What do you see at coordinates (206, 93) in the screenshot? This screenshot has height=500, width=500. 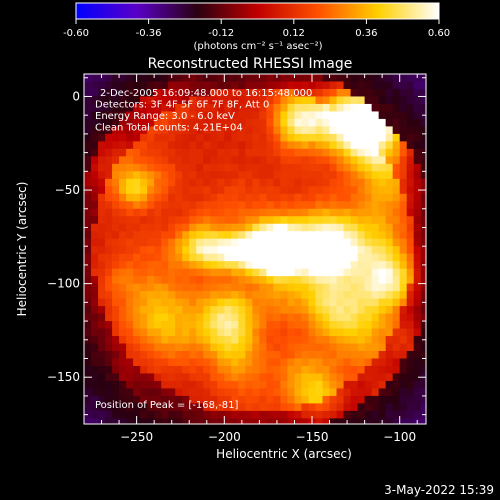 I see `annotation-line: 2-Dec-2005 16:09:48.000 to 16:15:48.000` at bounding box center [206, 93].